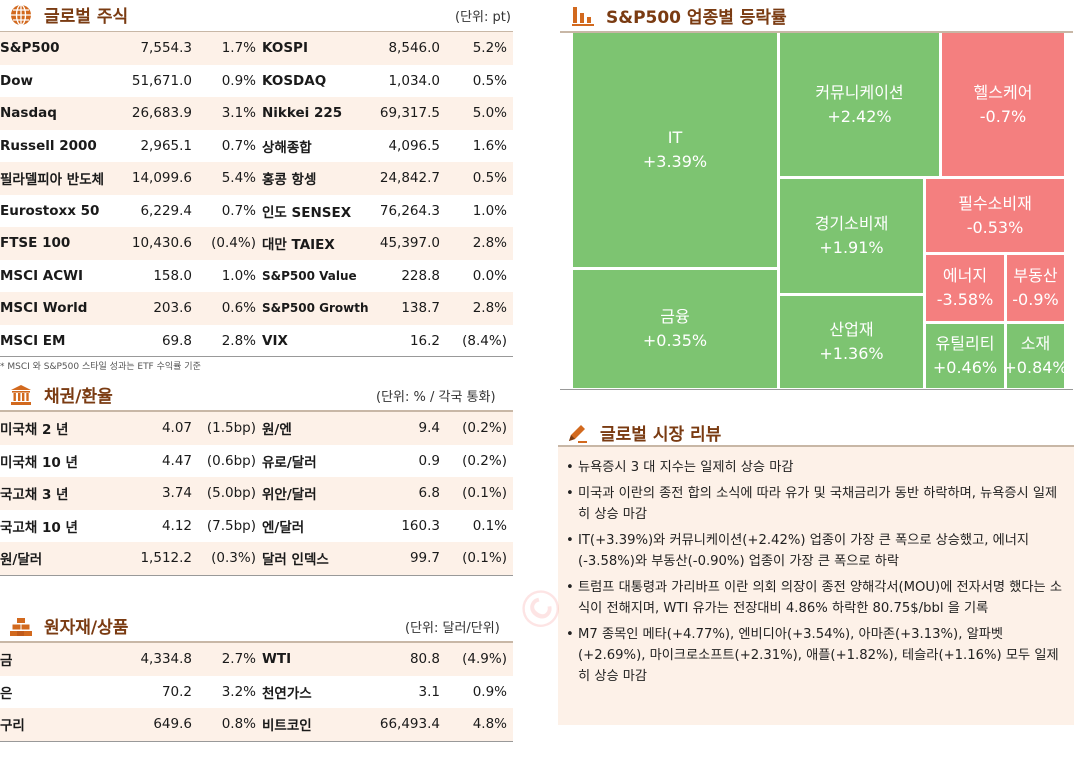 This screenshot has height=766, width=1088. Describe the element at coordinates (275, 340) in the screenshot. I see `row-name: VIX` at that location.